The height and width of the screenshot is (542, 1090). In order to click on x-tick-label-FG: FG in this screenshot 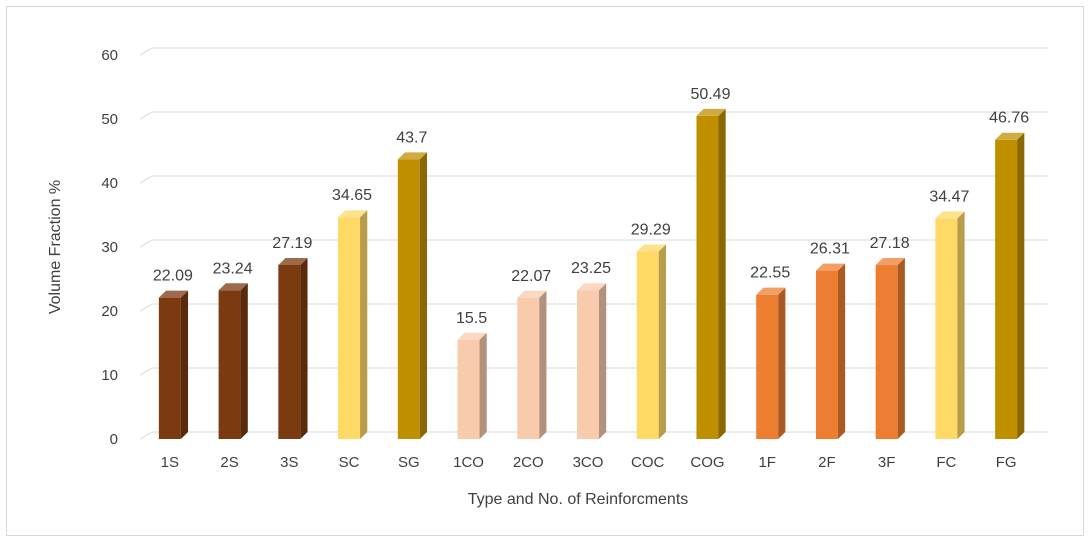, I will do `click(1006, 462)`.